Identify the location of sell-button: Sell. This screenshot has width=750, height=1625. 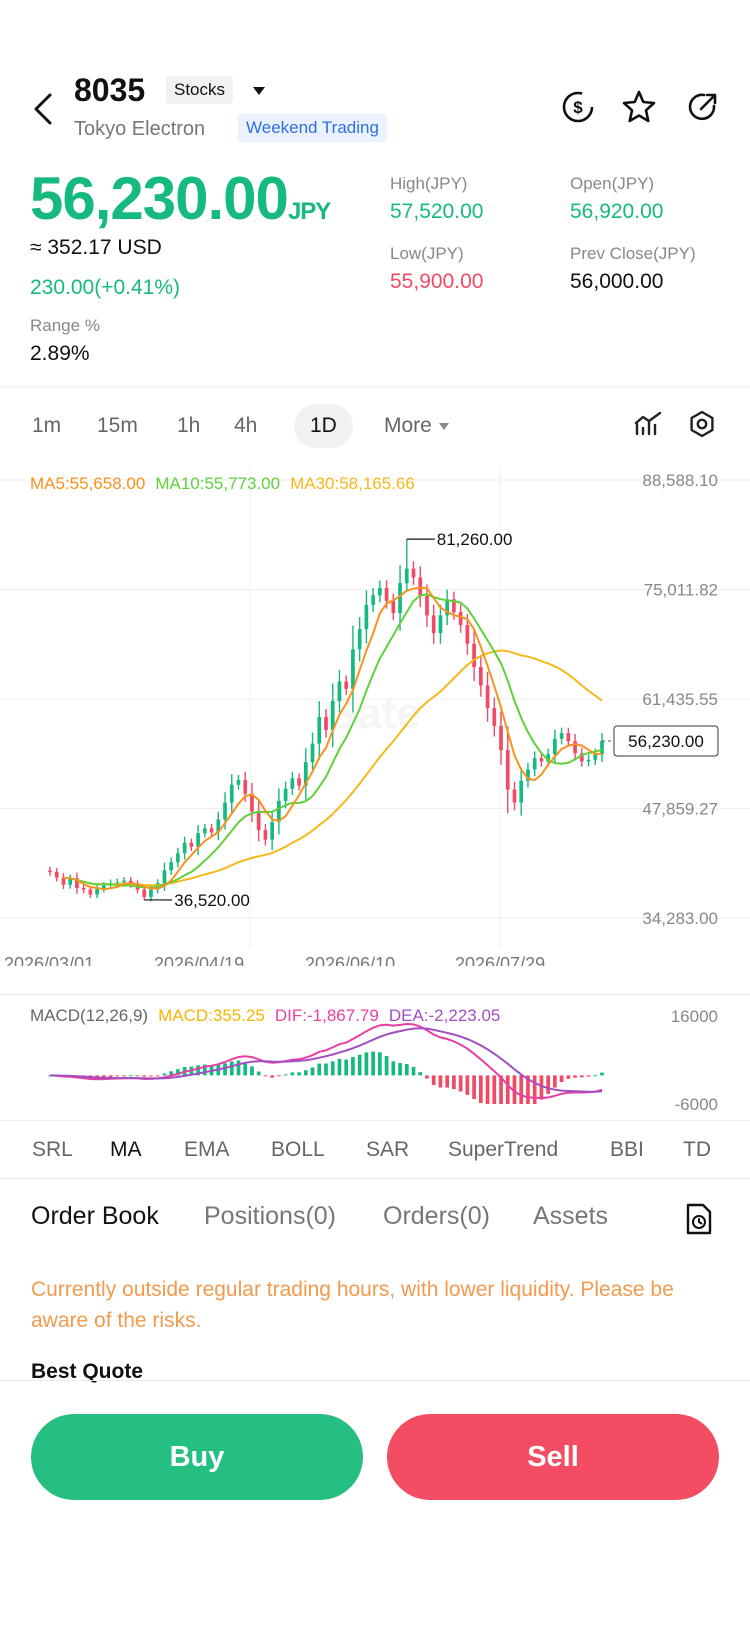
(553, 1457).